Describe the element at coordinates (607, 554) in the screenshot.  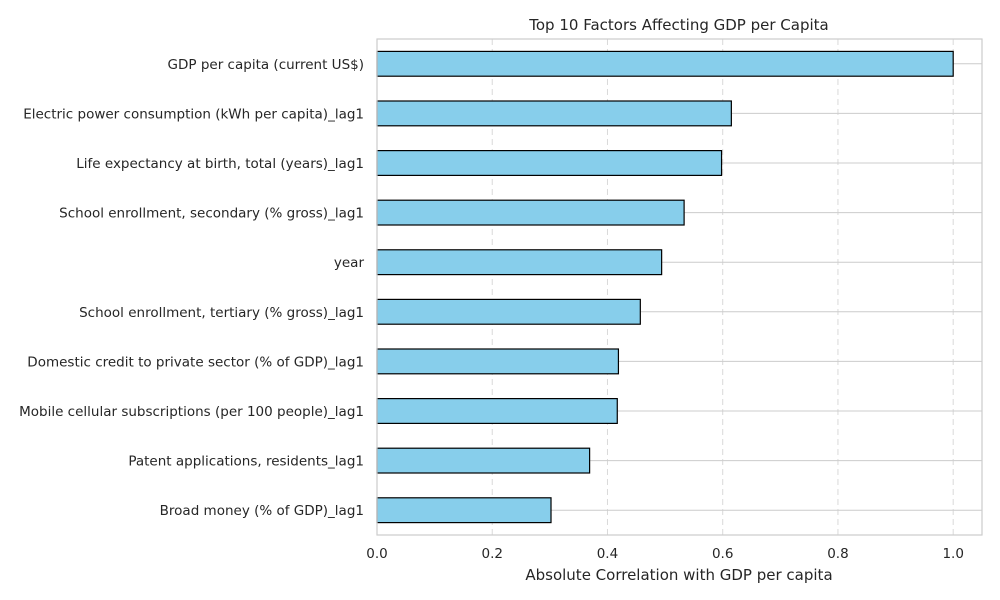
I see `x-tick-label: 0.4` at that location.